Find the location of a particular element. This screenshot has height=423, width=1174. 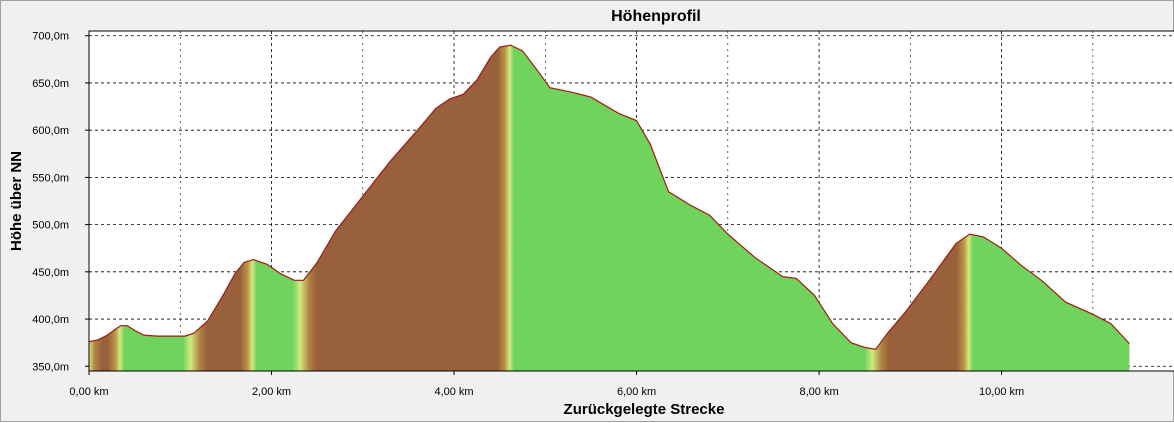

x-axis-label: Zurückgelegte Strecke is located at coordinates (644, 409).